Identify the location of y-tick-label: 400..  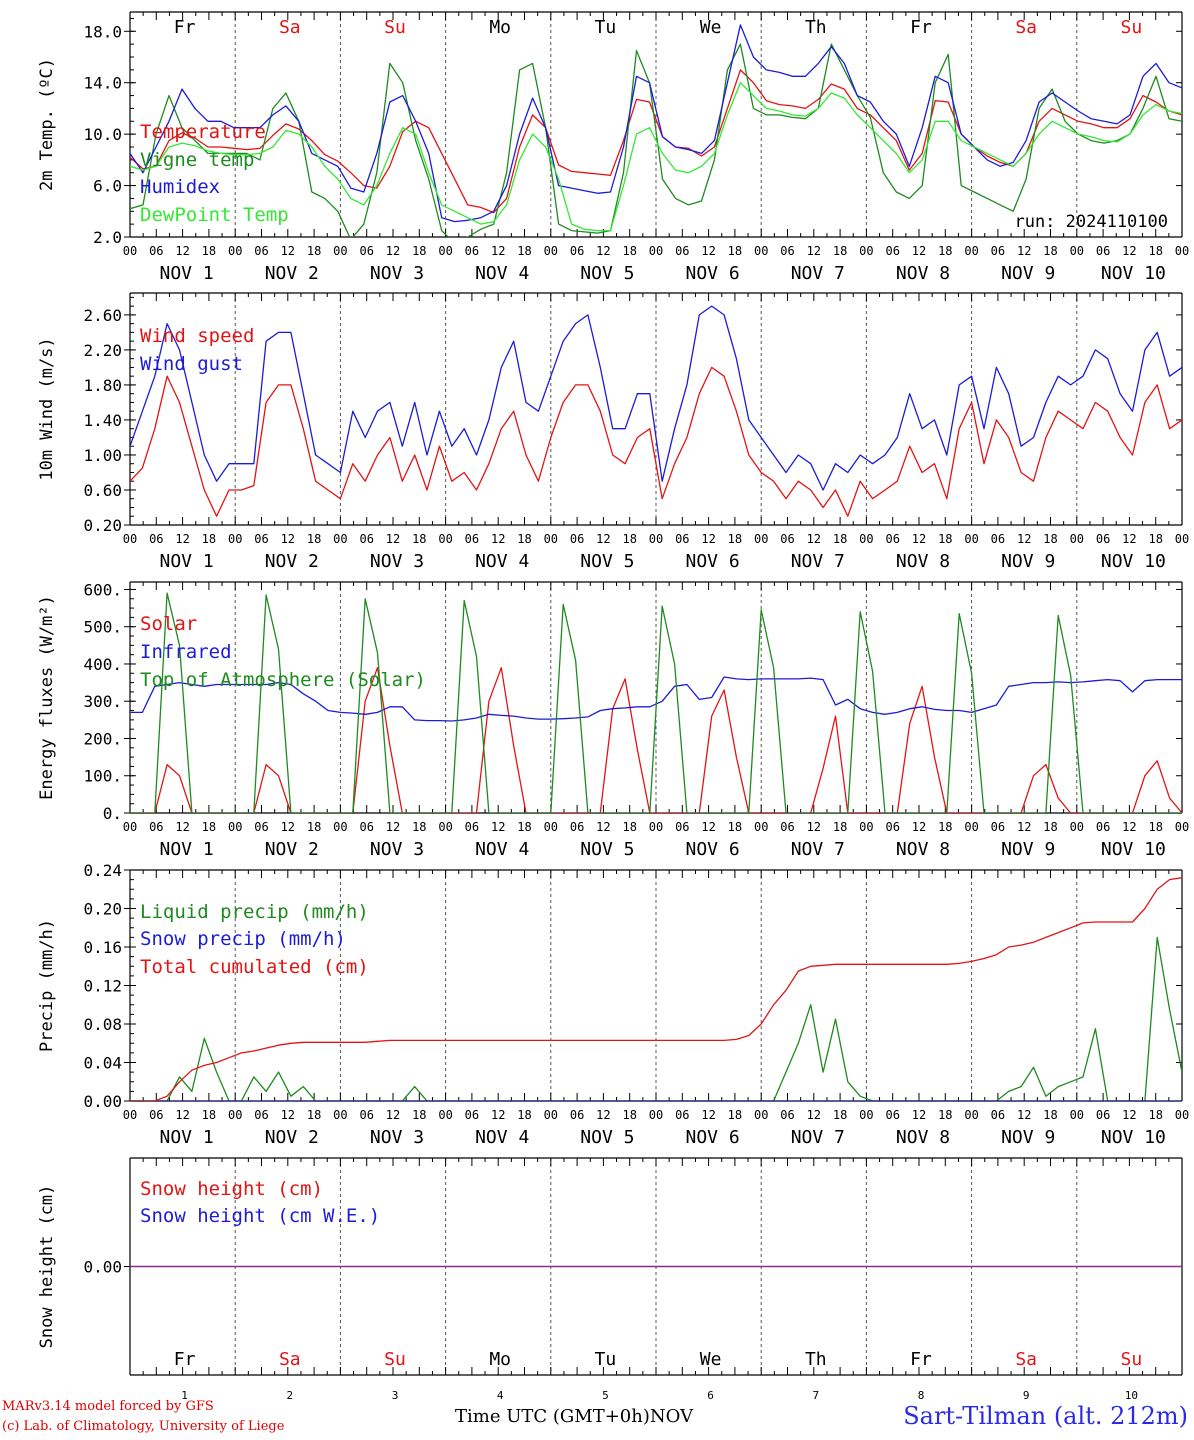
(102, 664).